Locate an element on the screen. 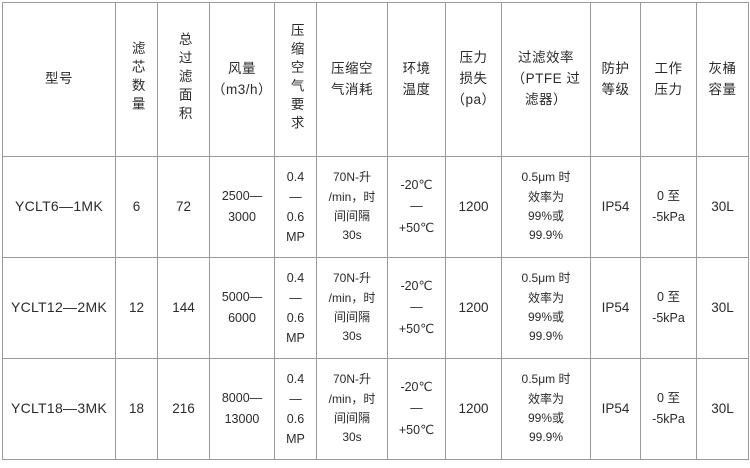 This screenshot has width=750, height=468. cell-protection-level: IP54 is located at coordinates (615, 207).